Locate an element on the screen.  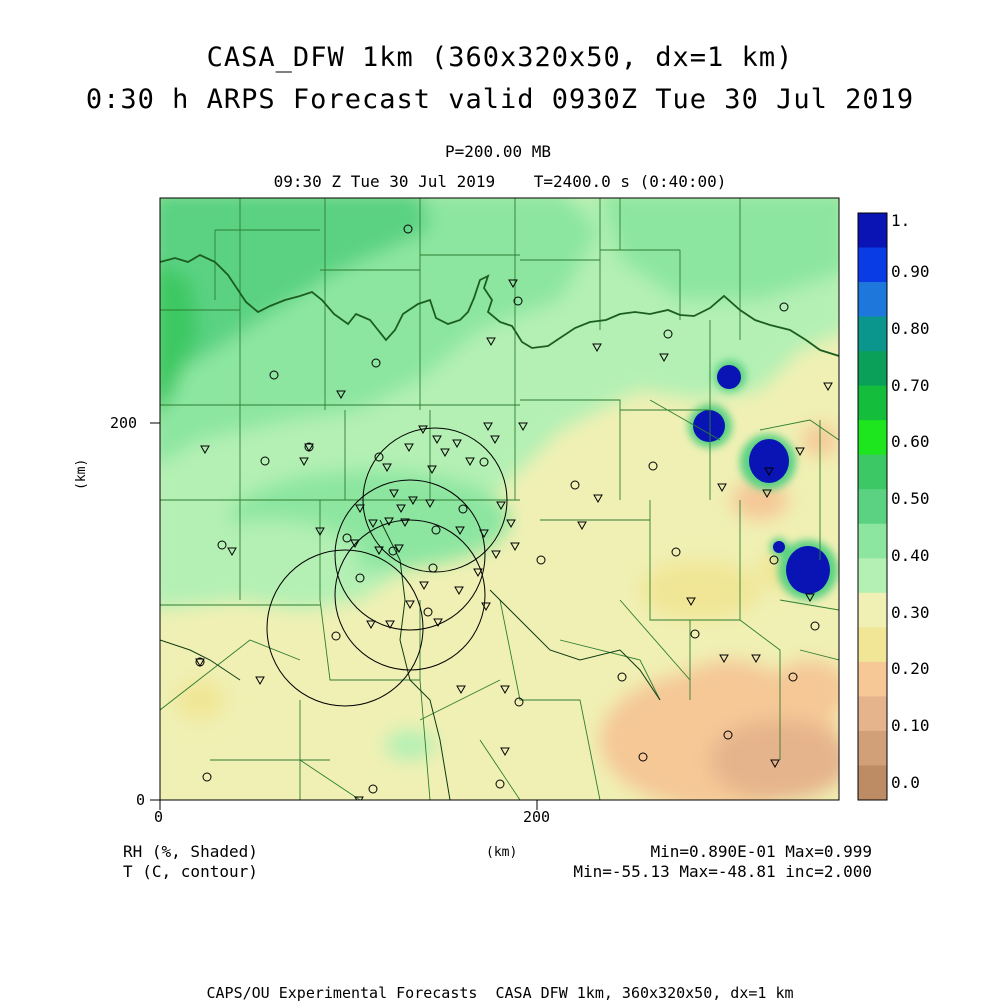
legend-label: 0.70 is located at coordinates (910, 385).